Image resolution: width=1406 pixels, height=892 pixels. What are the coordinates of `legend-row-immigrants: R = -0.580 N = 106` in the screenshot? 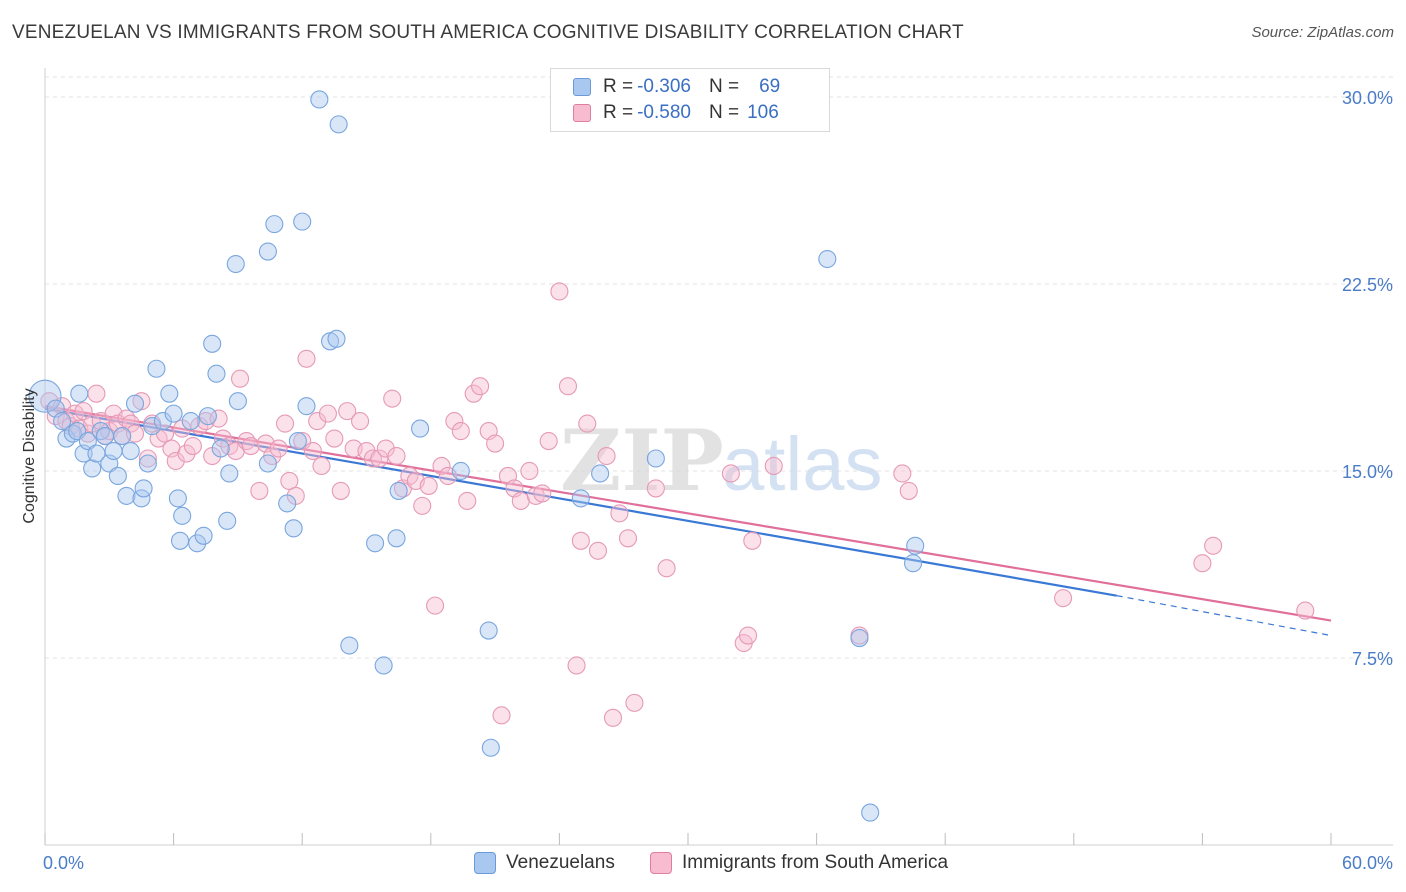 It's located at (676, 113).